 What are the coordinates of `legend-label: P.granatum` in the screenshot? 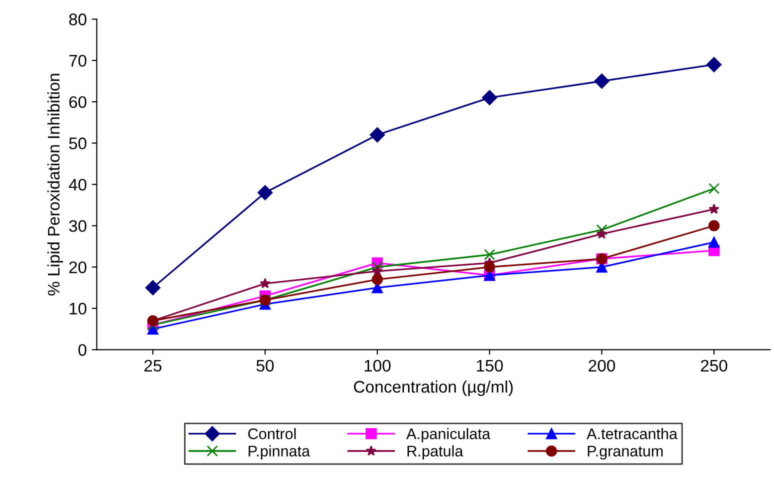 It's located at (625, 453).